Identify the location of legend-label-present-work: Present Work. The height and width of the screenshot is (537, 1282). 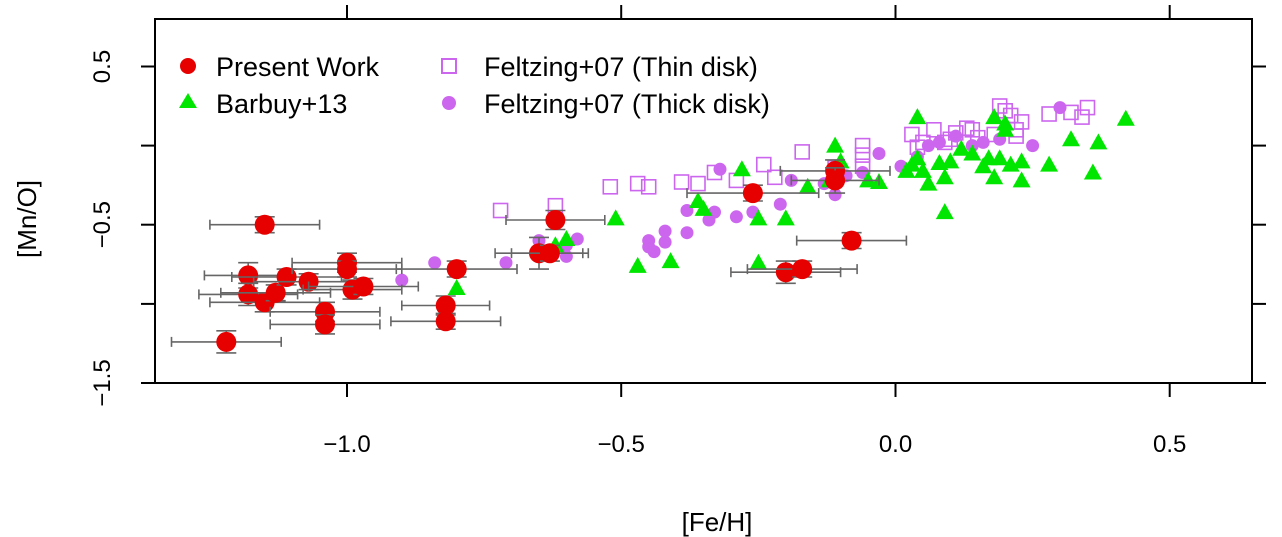
(298, 67).